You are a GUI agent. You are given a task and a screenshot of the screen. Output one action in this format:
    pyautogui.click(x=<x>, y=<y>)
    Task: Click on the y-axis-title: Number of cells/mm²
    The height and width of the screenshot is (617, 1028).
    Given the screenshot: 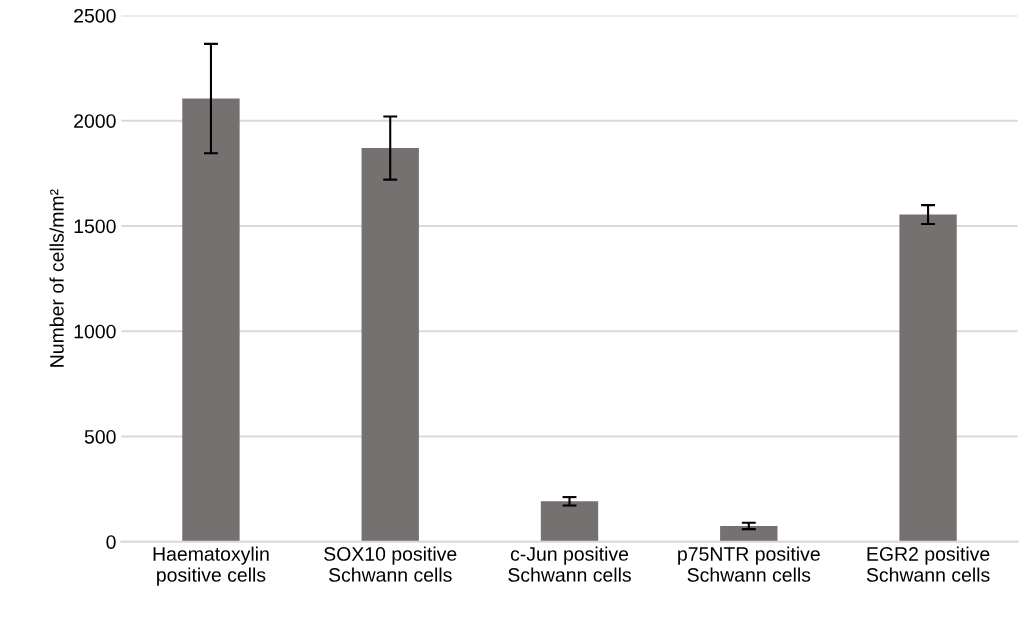 What is the action you would take?
    pyautogui.click(x=56, y=278)
    